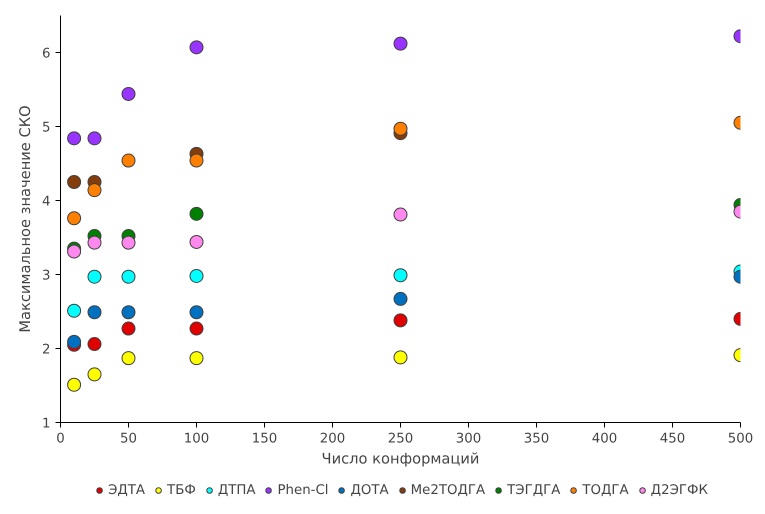 This screenshot has height=514, width=765. What do you see at coordinates (605, 490) in the screenshot?
I see `legend-label: ТОДГА` at bounding box center [605, 490].